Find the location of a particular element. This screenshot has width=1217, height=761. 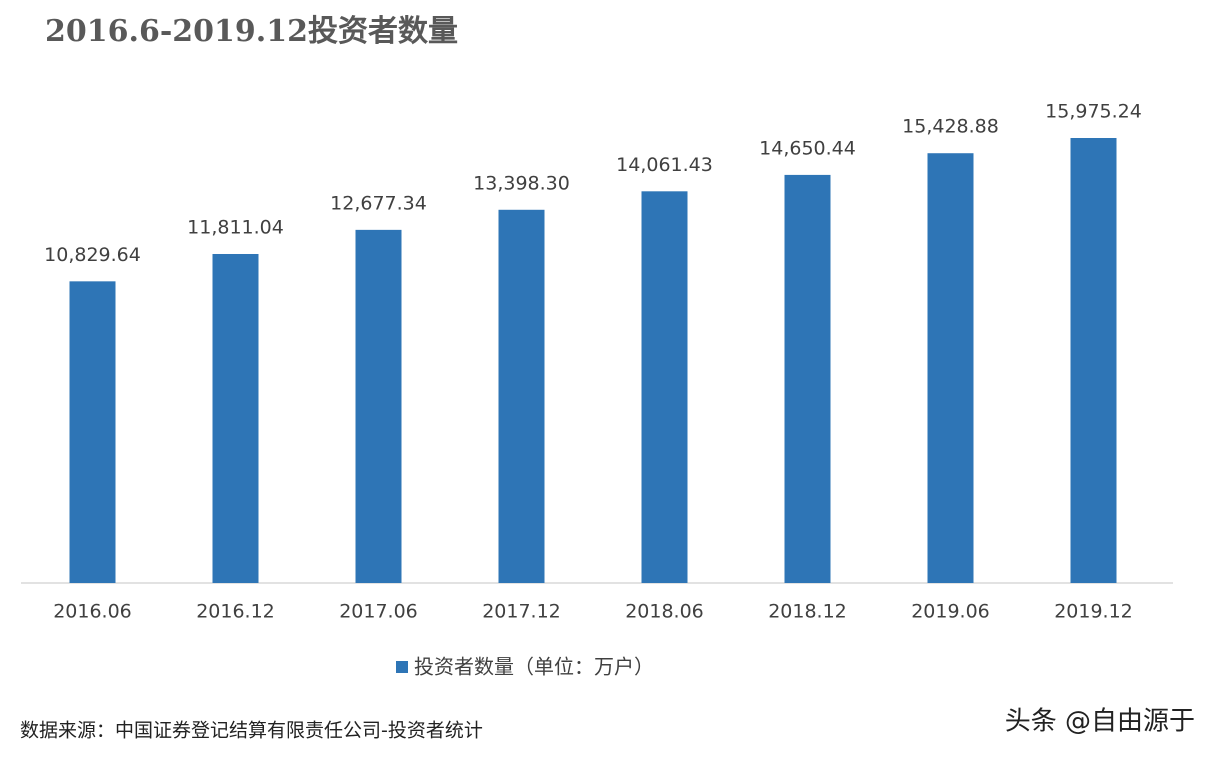

x-tick-label: 2018.06 is located at coordinates (664, 612).